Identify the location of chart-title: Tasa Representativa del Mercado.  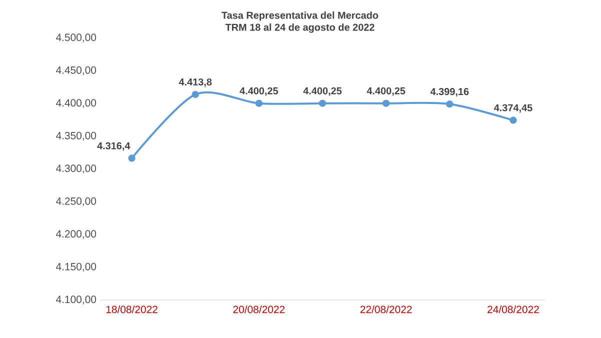
(300, 16).